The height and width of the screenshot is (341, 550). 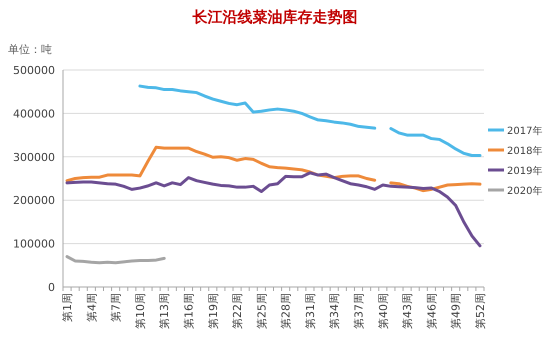 What do you see at coordinates (116, 259) in the screenshot?
I see `line-series` at bounding box center [116, 259].